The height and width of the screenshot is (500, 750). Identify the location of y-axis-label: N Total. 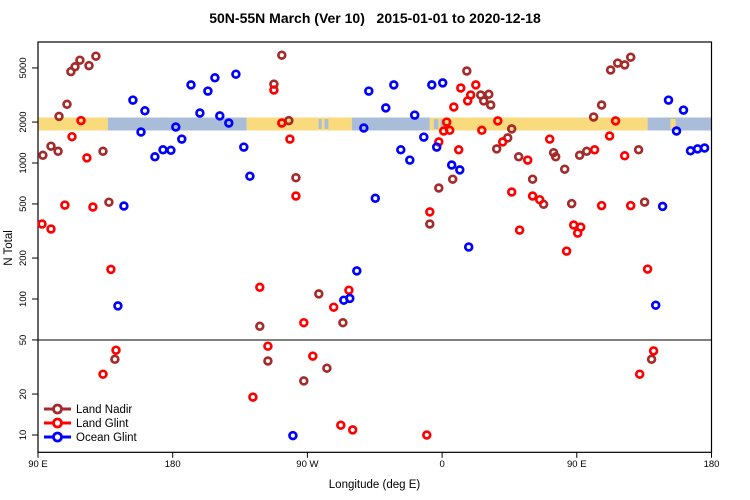
(9, 248).